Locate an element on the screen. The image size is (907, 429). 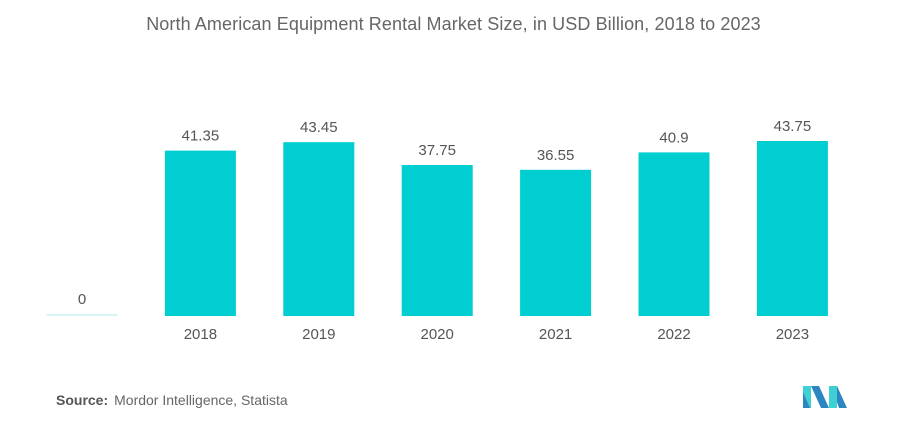
value-label-2019: 43.45 is located at coordinates (319, 127).